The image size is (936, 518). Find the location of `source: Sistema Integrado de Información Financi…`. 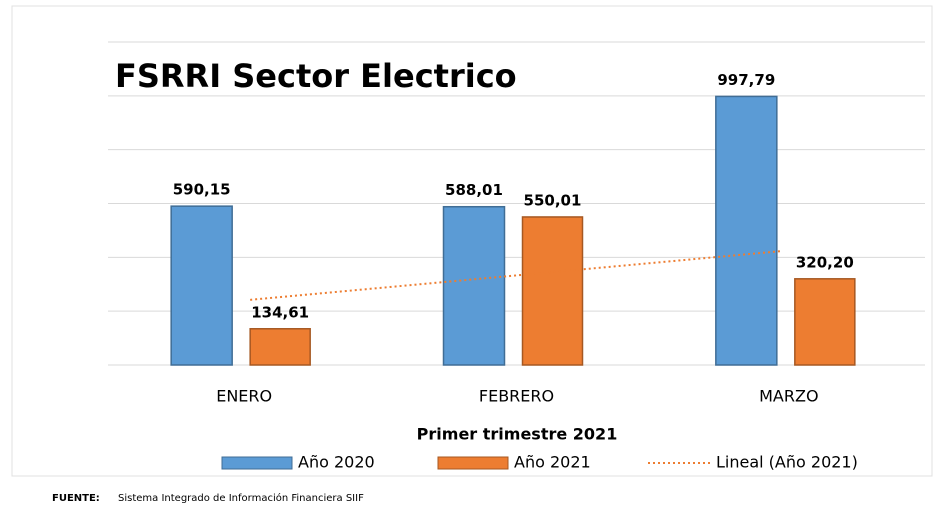

source: Sistema Integrado de Información Financi… is located at coordinates (241, 498).